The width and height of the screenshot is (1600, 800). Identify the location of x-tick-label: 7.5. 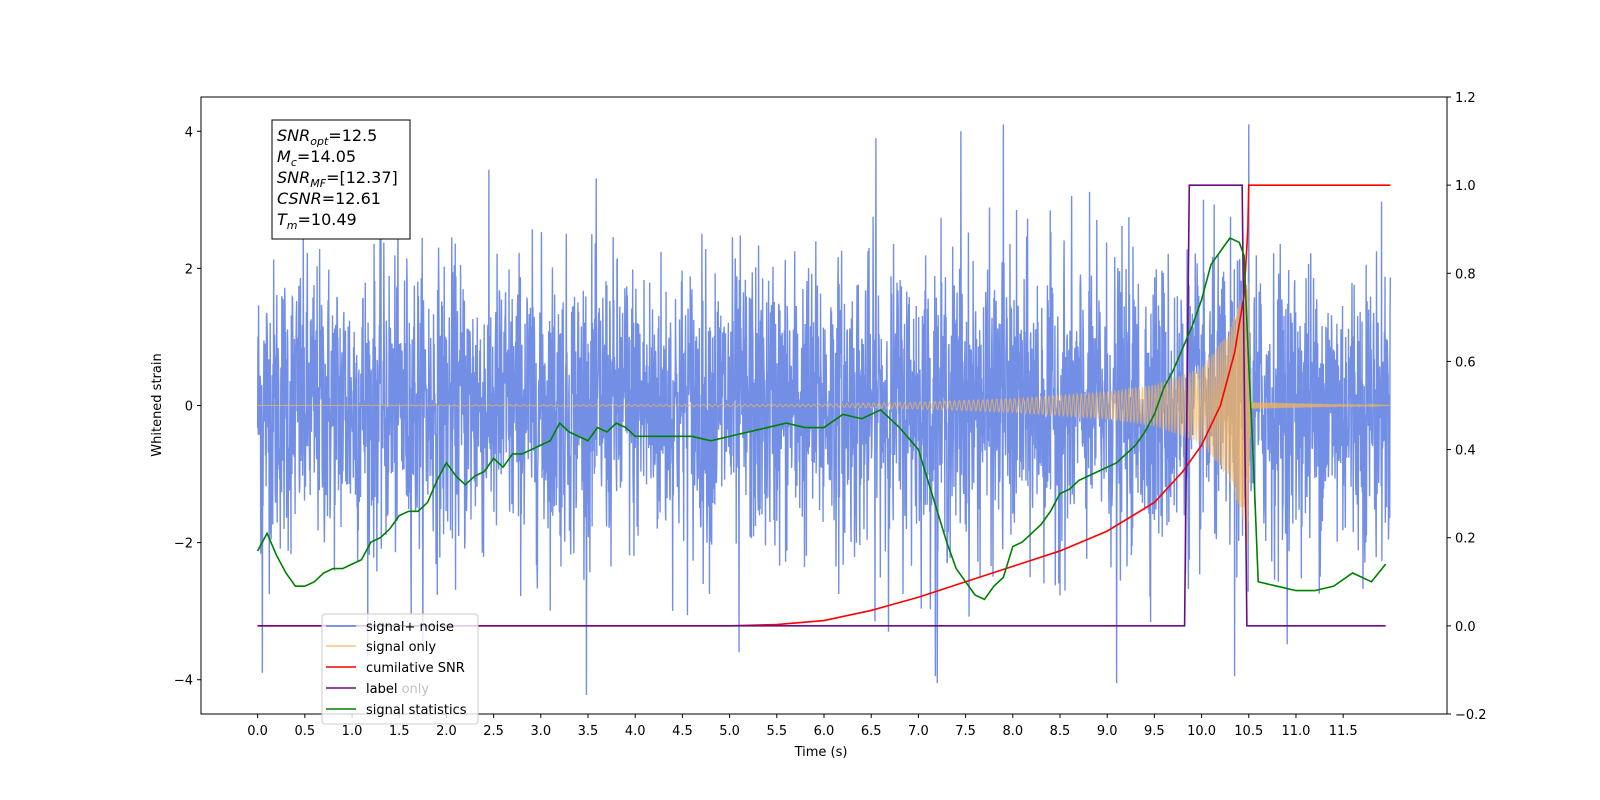
(965, 731).